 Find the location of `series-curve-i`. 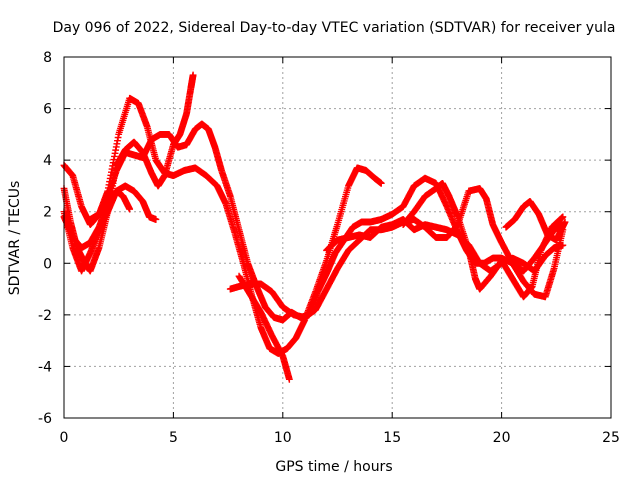

series-curve-i is located at coordinates (483, 240).